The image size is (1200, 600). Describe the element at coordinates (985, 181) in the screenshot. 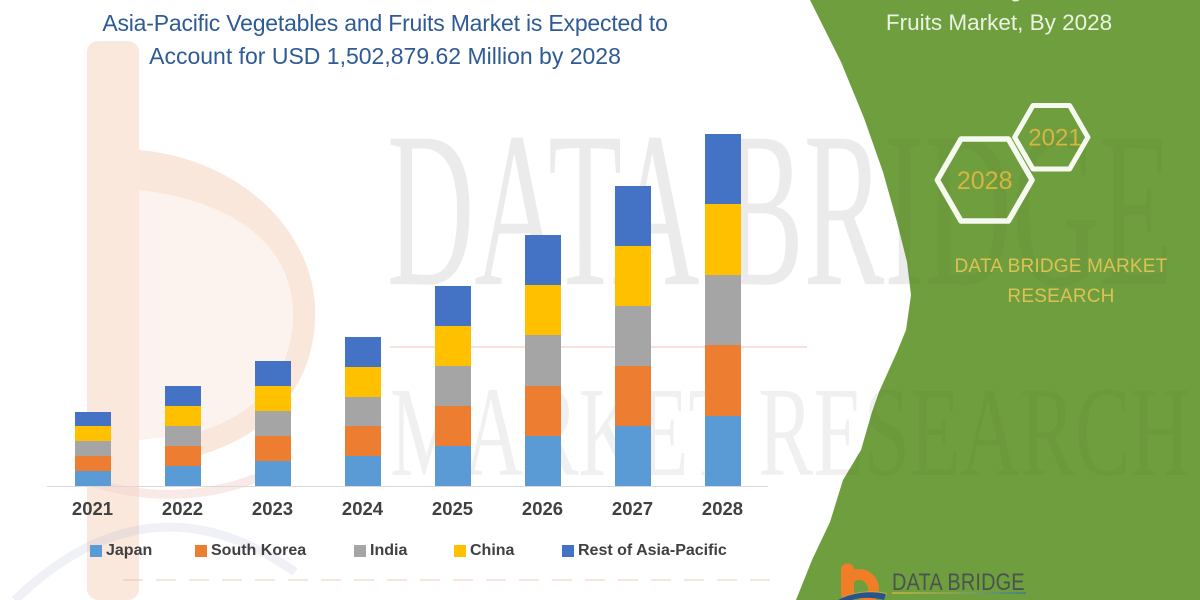

I see `svg-text: 2028` at that location.